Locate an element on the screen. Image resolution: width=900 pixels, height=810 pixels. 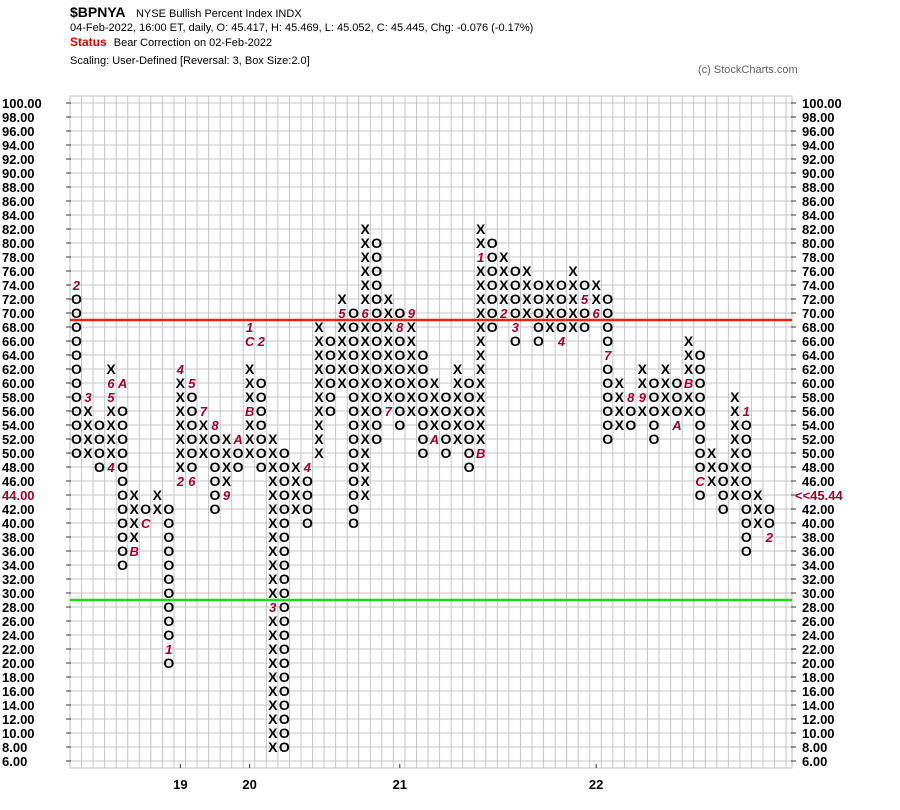
y-axis-label-right: 98.00 is located at coordinates (818, 117).